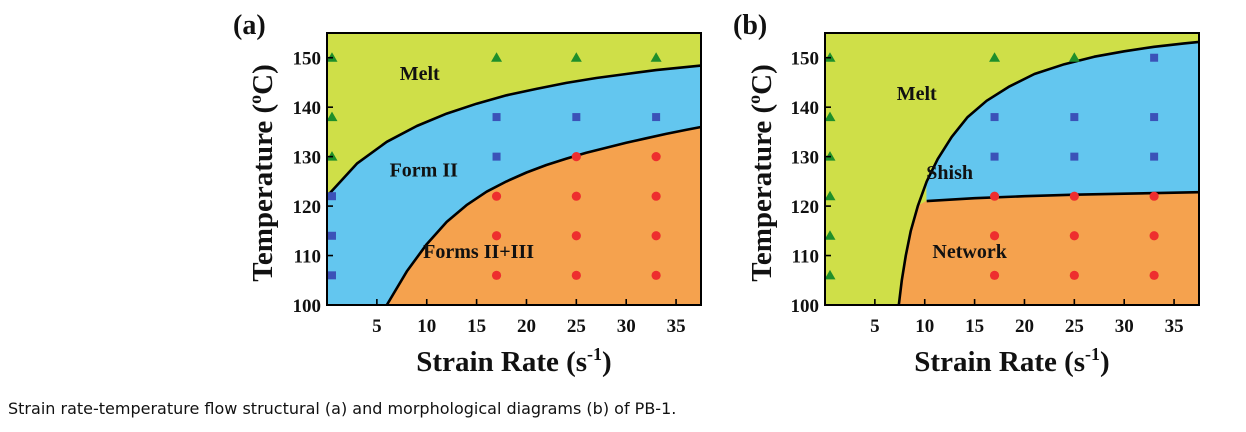  What do you see at coordinates (949, 173) in the screenshot?
I see `region-label: Shish` at bounding box center [949, 173].